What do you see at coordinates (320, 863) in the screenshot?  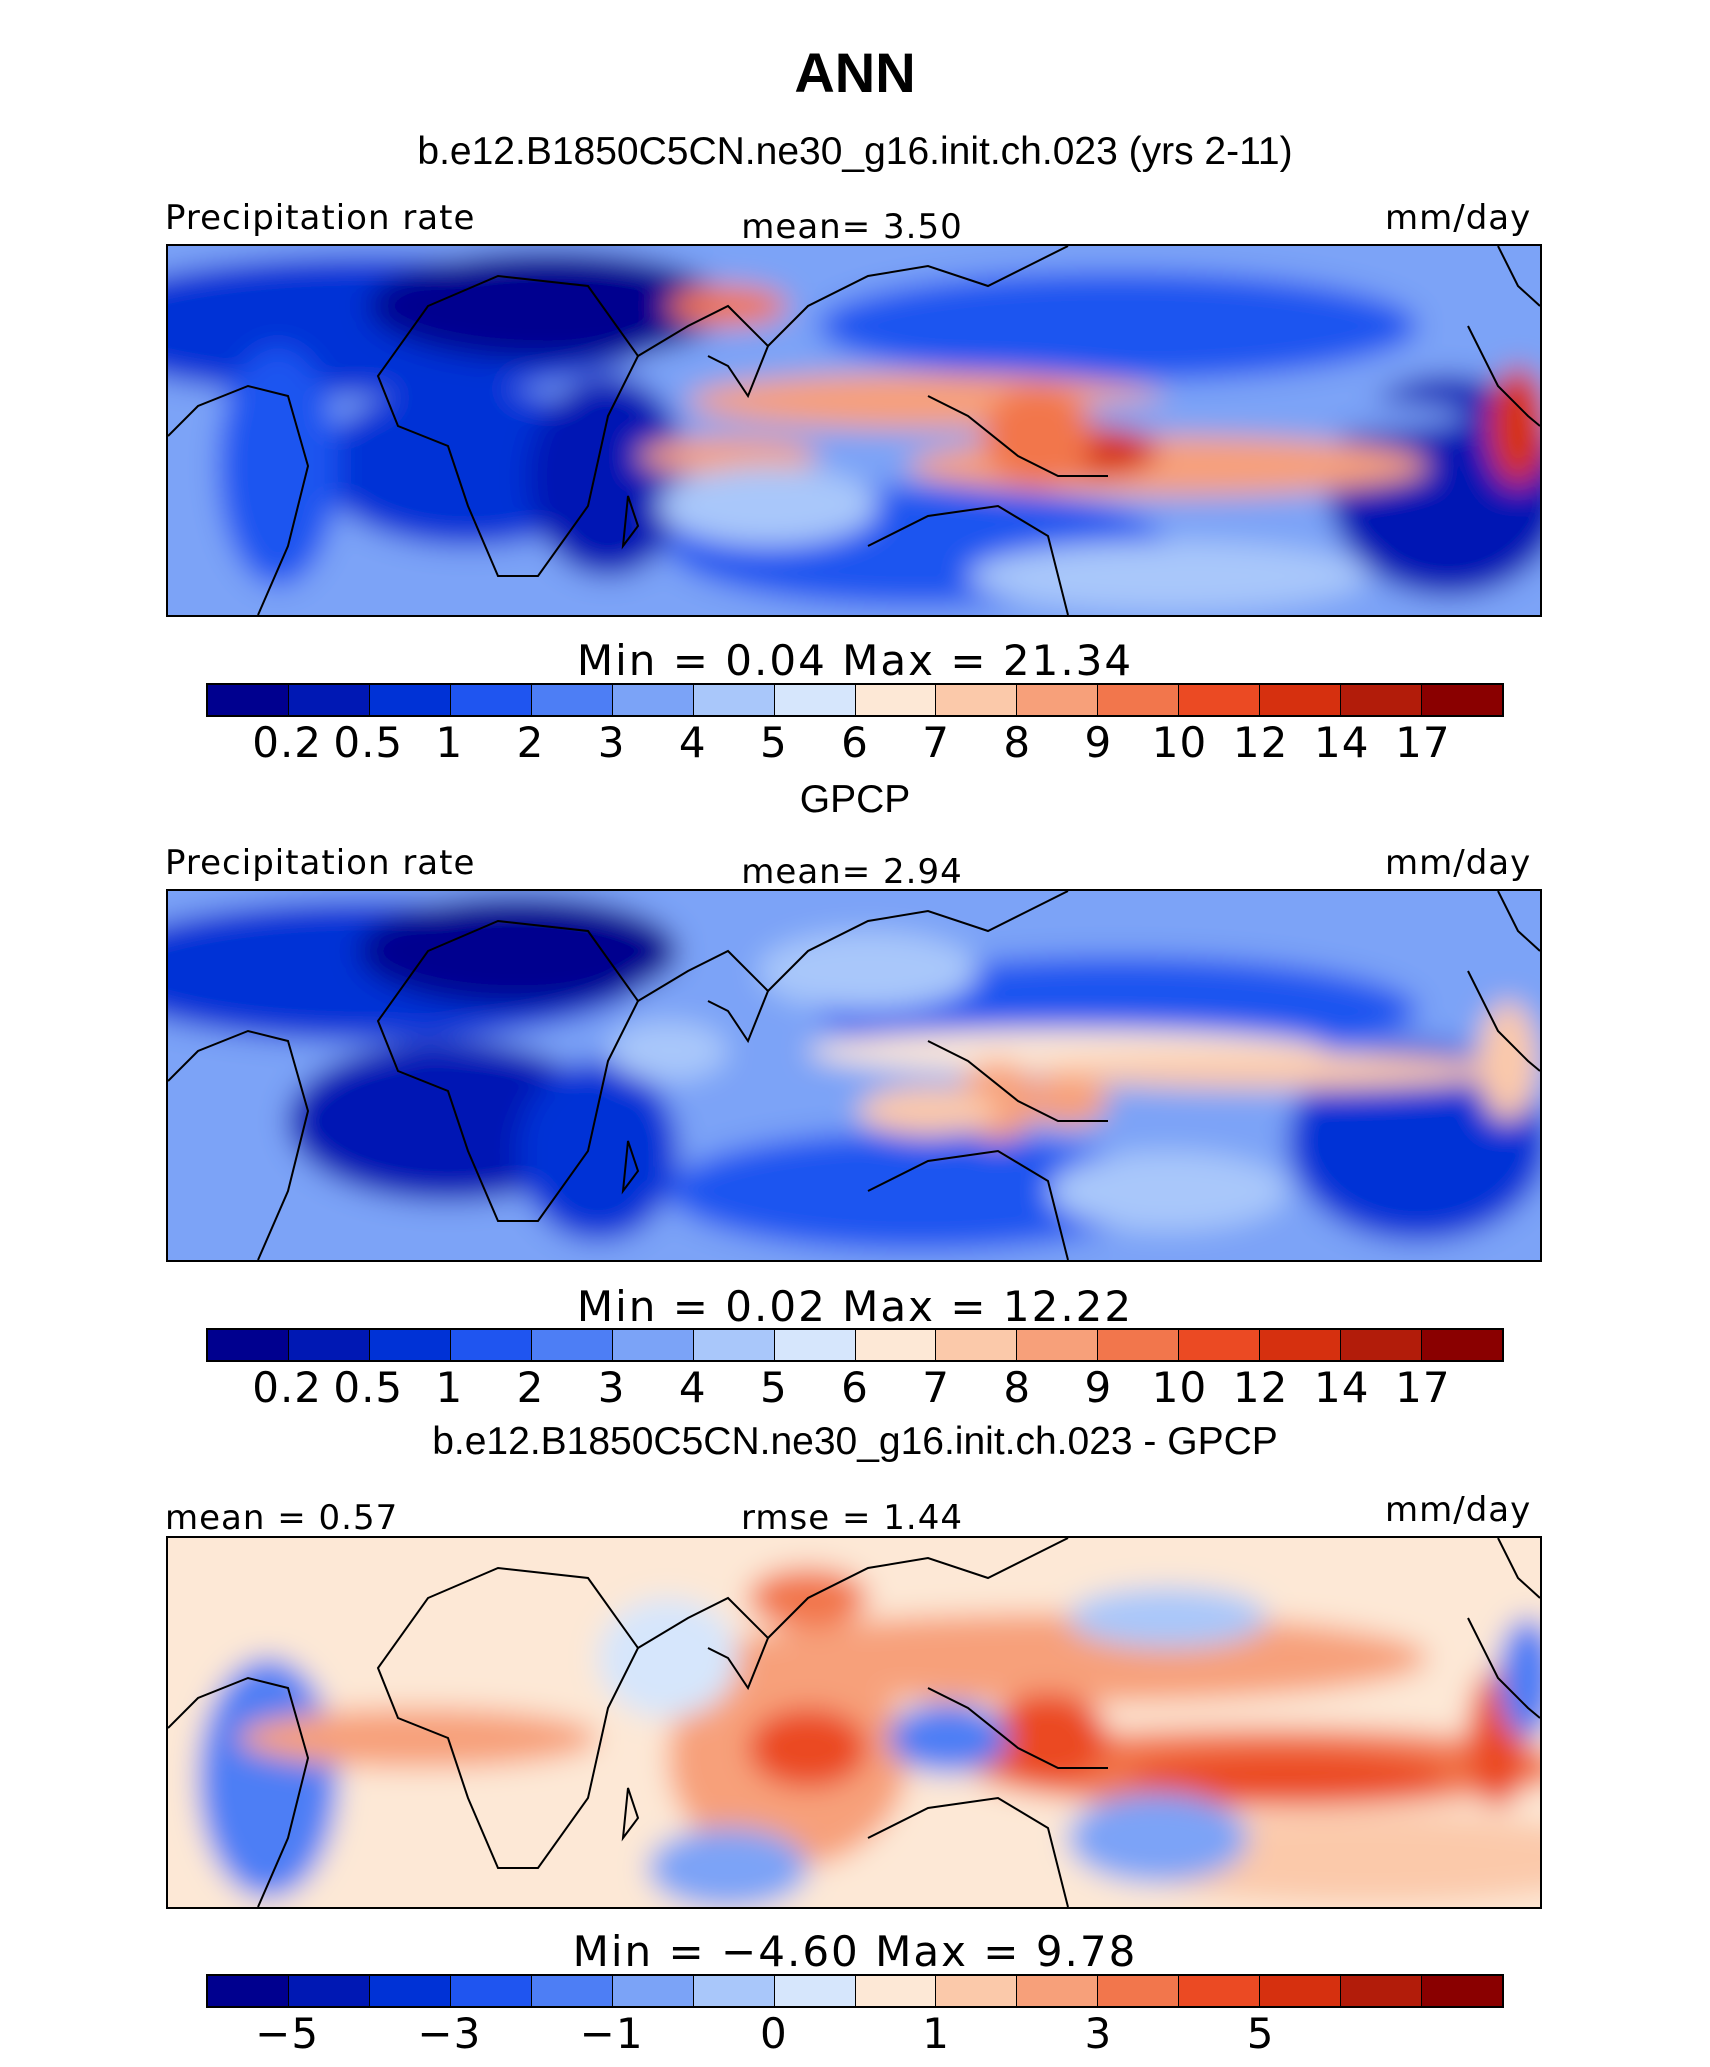 I see `panel-2-left-label: Precipitation rate` at bounding box center [320, 863].